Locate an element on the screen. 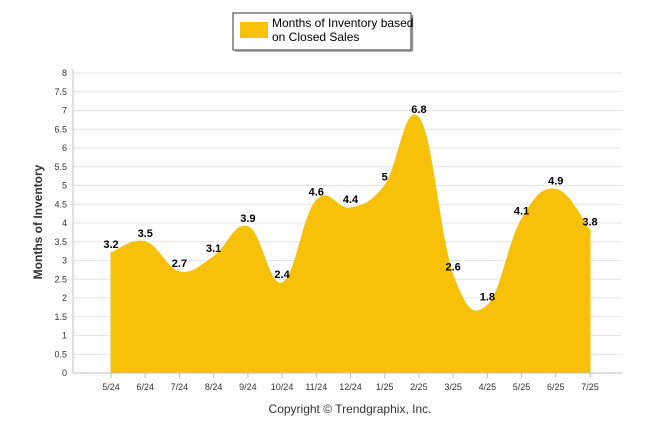 Image resolution: width=646 pixels, height=434 pixels. data-label: 3.9 is located at coordinates (247, 219).